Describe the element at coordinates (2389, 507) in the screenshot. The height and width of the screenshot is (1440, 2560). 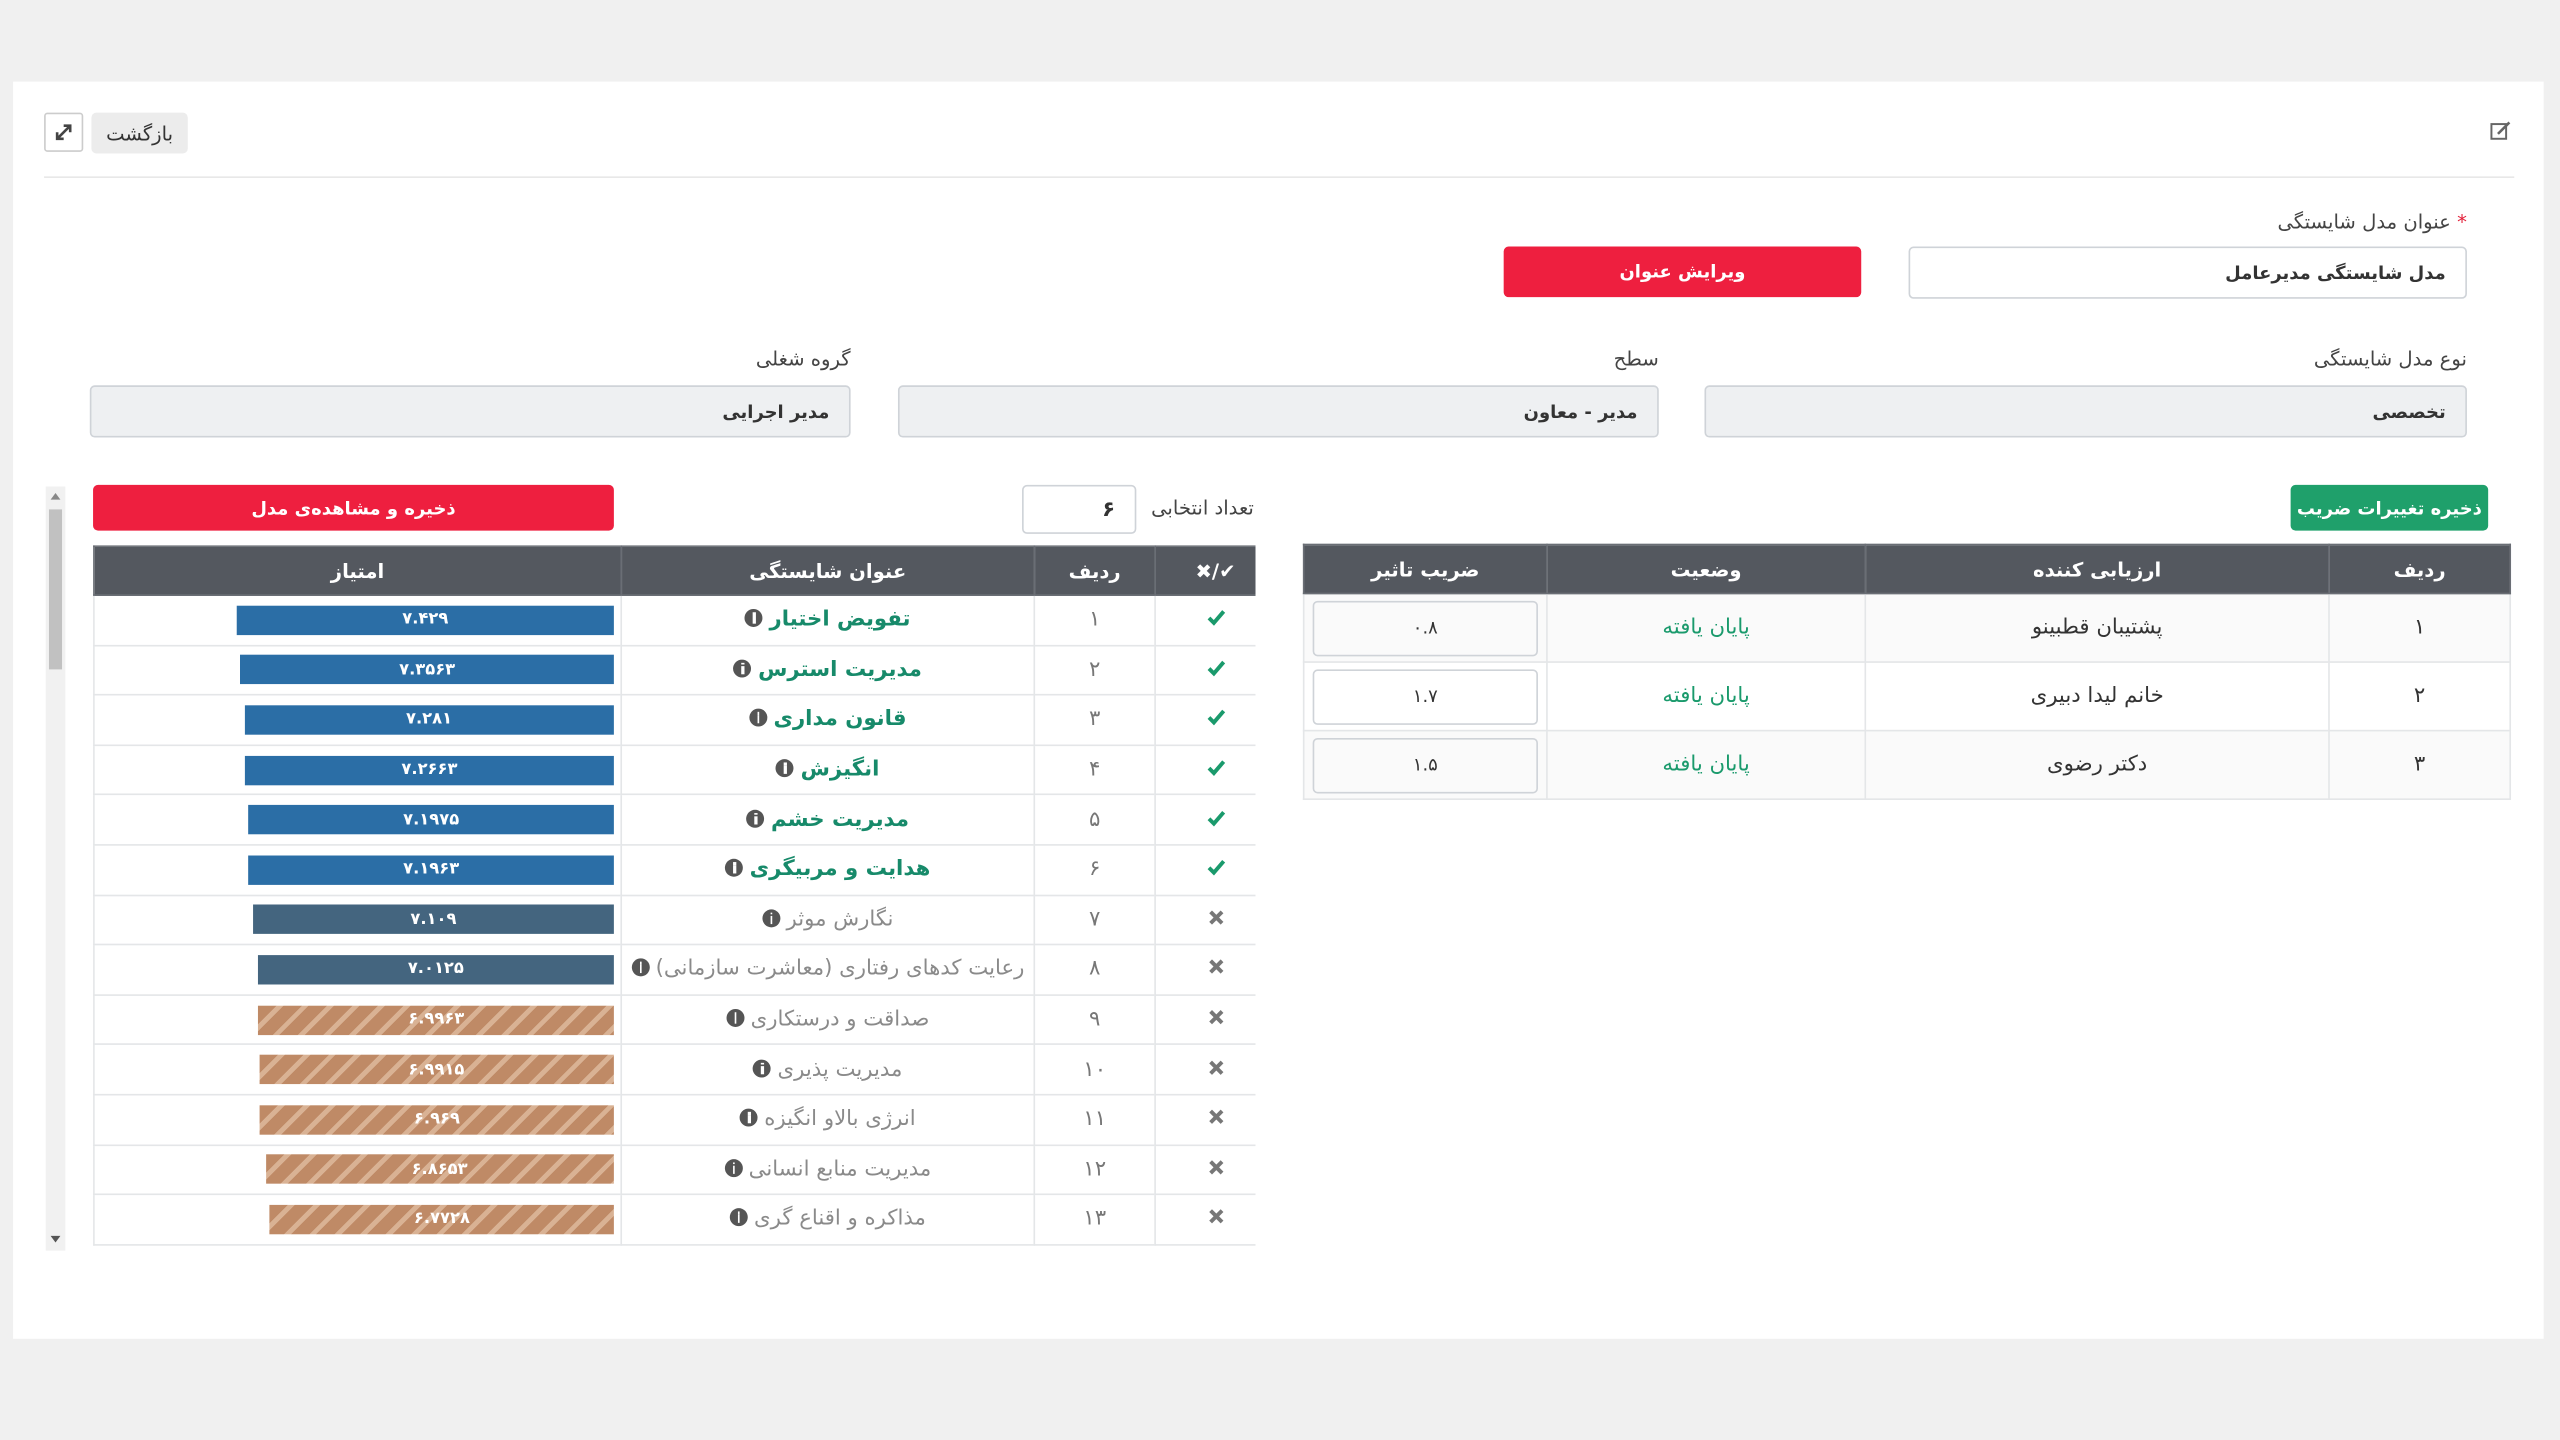
I see `save-coefficients-button: ذخیره تغییرات ضریب` at that location.